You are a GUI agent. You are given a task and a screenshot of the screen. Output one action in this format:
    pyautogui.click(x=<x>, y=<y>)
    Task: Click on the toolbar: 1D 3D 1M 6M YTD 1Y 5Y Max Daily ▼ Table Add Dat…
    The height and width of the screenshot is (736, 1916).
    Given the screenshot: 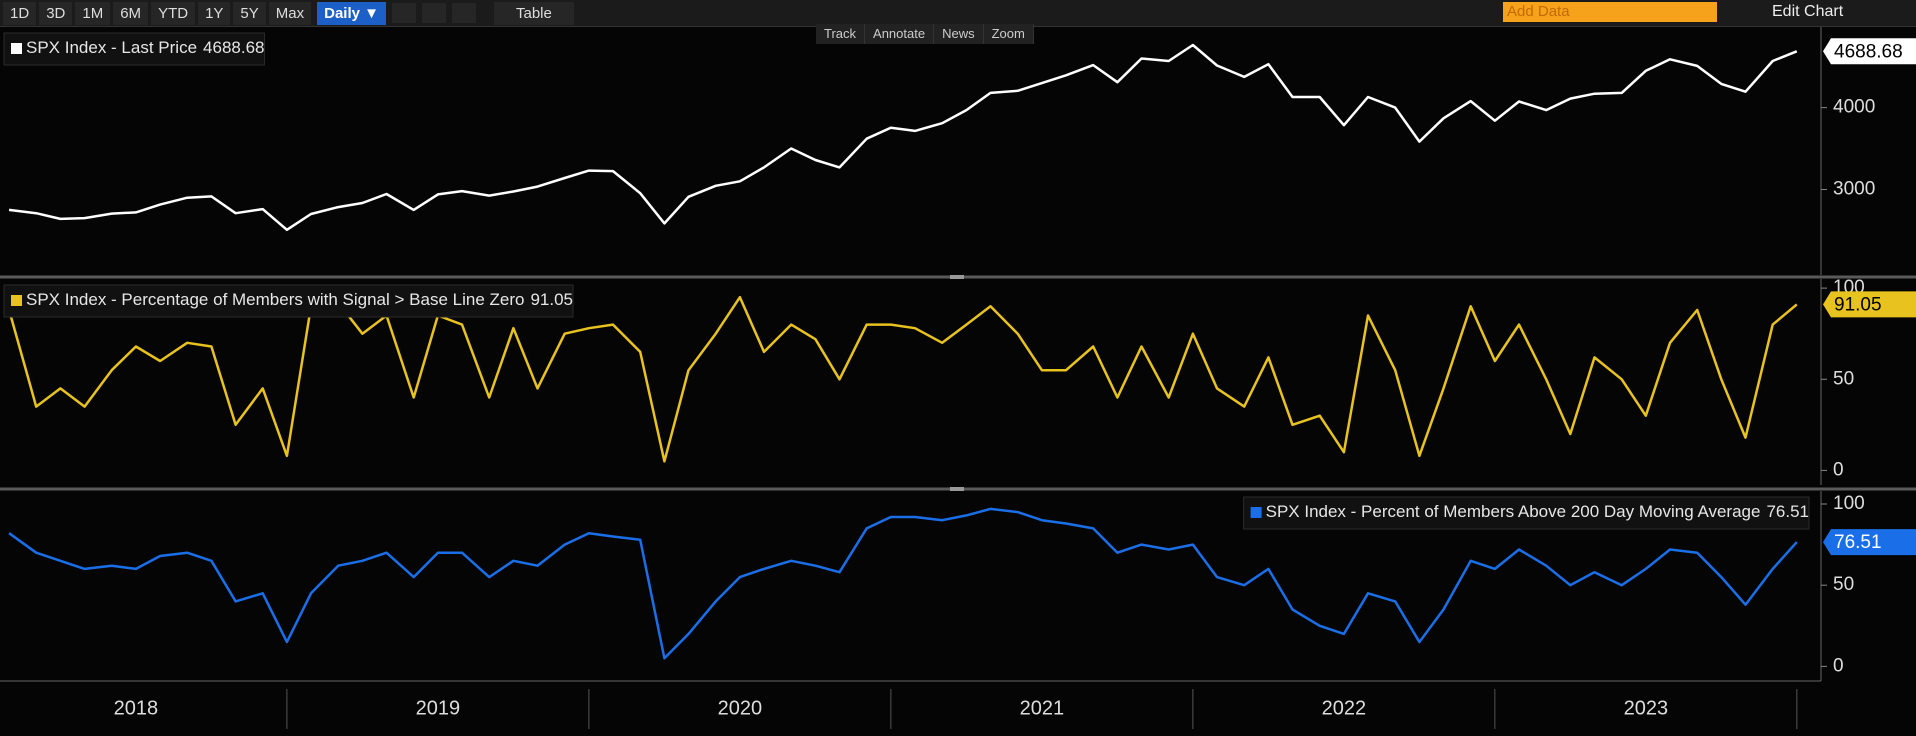 What is the action you would take?
    pyautogui.click(x=958, y=13)
    